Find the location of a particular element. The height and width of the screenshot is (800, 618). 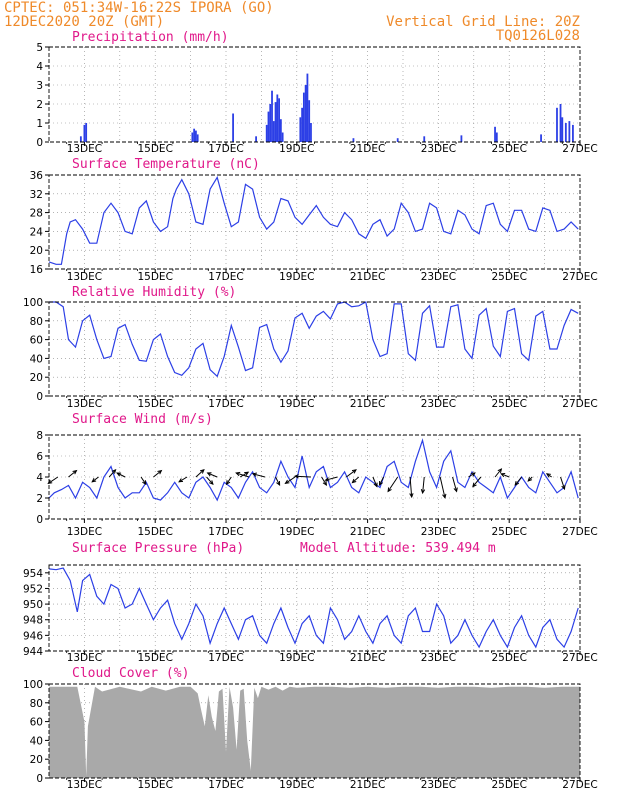

x-tick-label: 13DEC is located at coordinates (84, 277).